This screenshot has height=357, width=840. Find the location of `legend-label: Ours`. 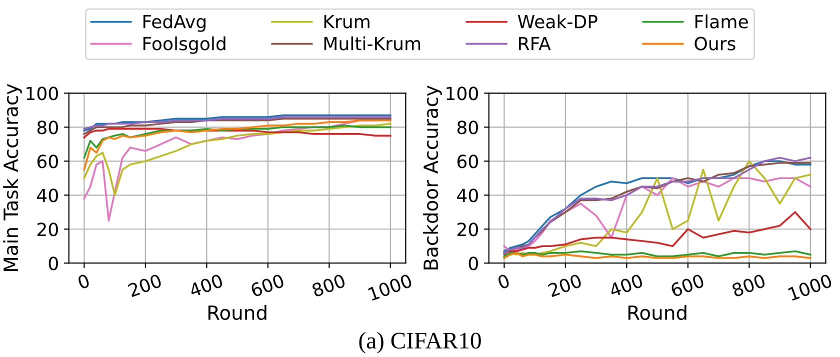

legend-label: Ours is located at coordinates (715, 43).